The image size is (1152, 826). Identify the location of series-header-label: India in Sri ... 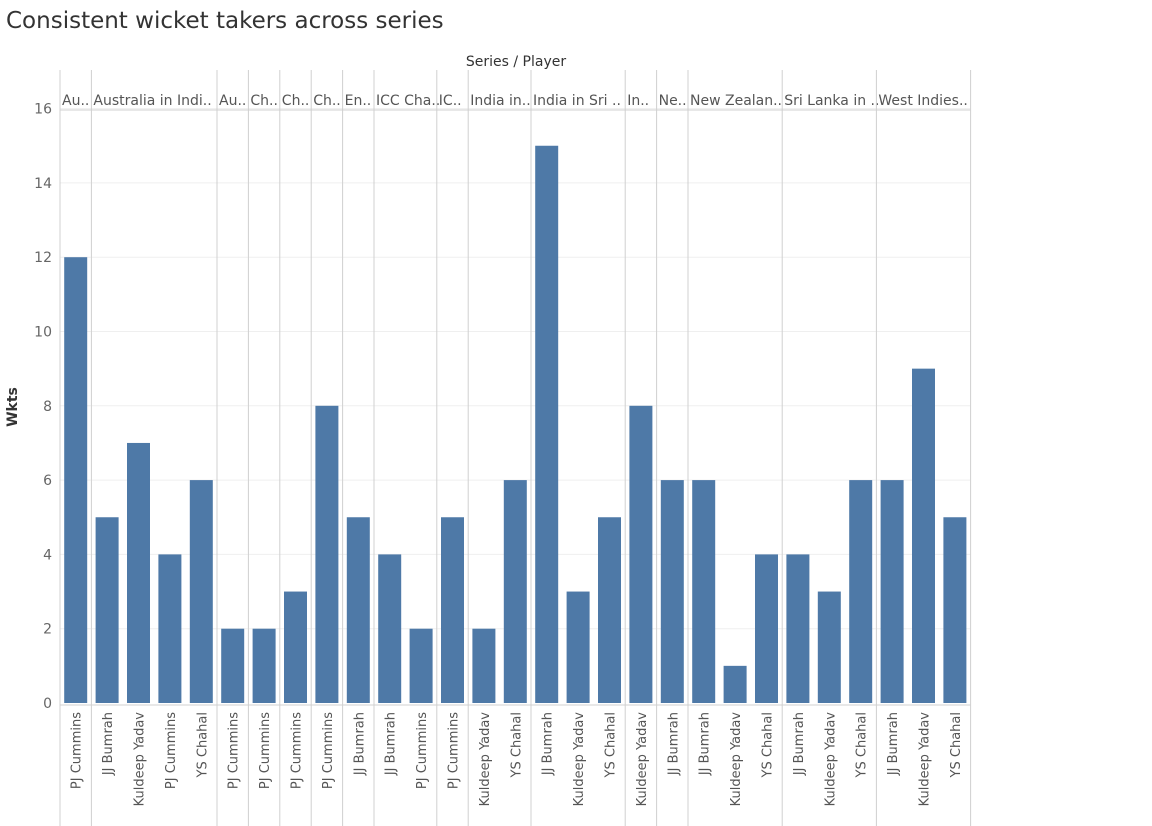
(577, 101).